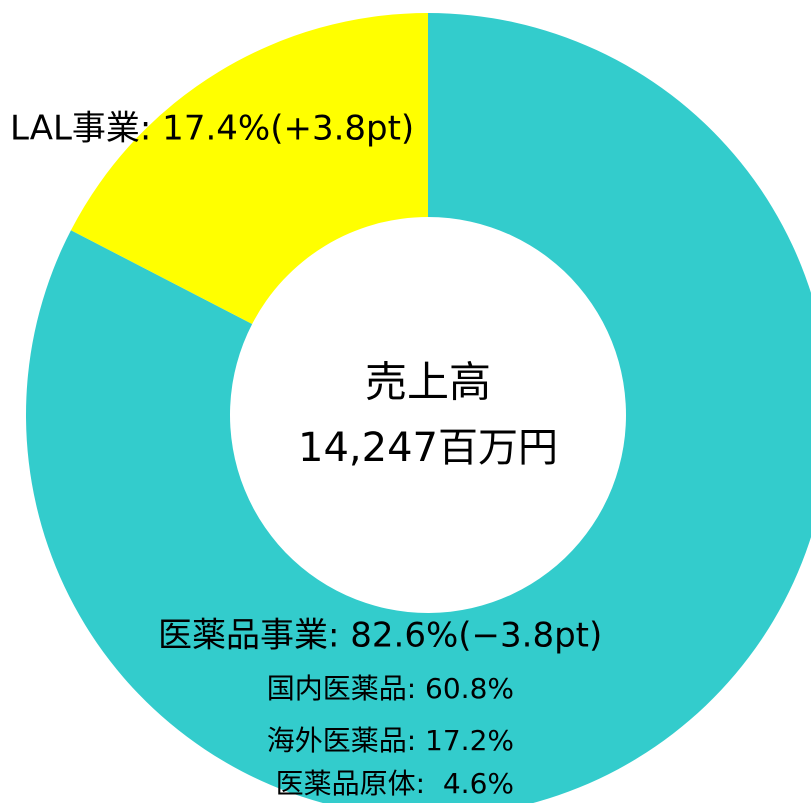  Describe the element at coordinates (390, 688) in the screenshot. I see `annotation: 国内医薬品: 60.8%` at that location.